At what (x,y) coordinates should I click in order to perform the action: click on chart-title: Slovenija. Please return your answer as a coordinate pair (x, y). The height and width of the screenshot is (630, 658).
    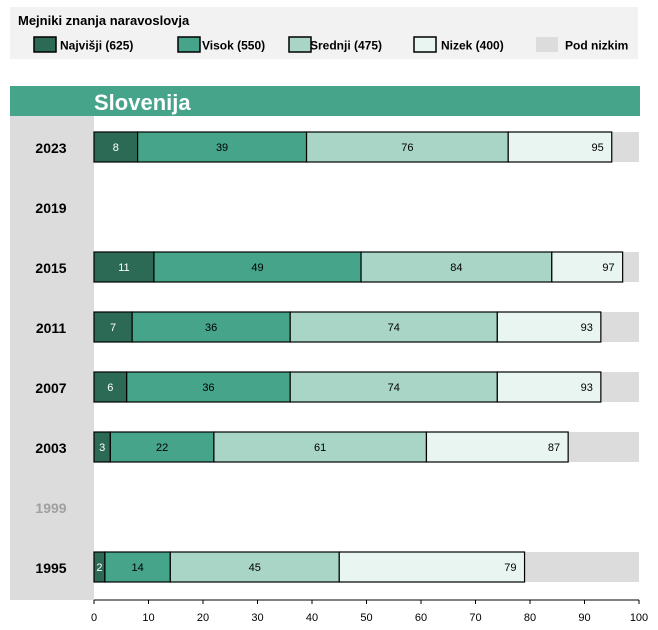
    Looking at the image, I should click on (142, 102).